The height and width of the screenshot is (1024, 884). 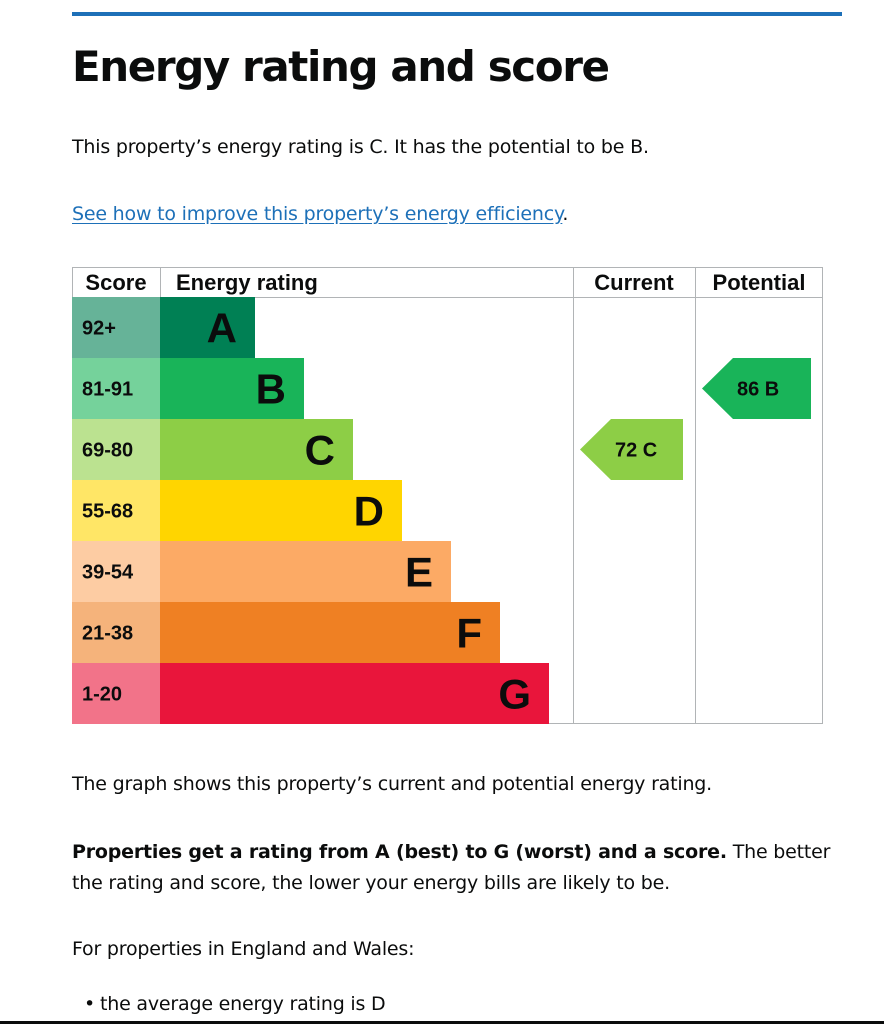 I want to click on score-cell-g, so click(x=116, y=693).